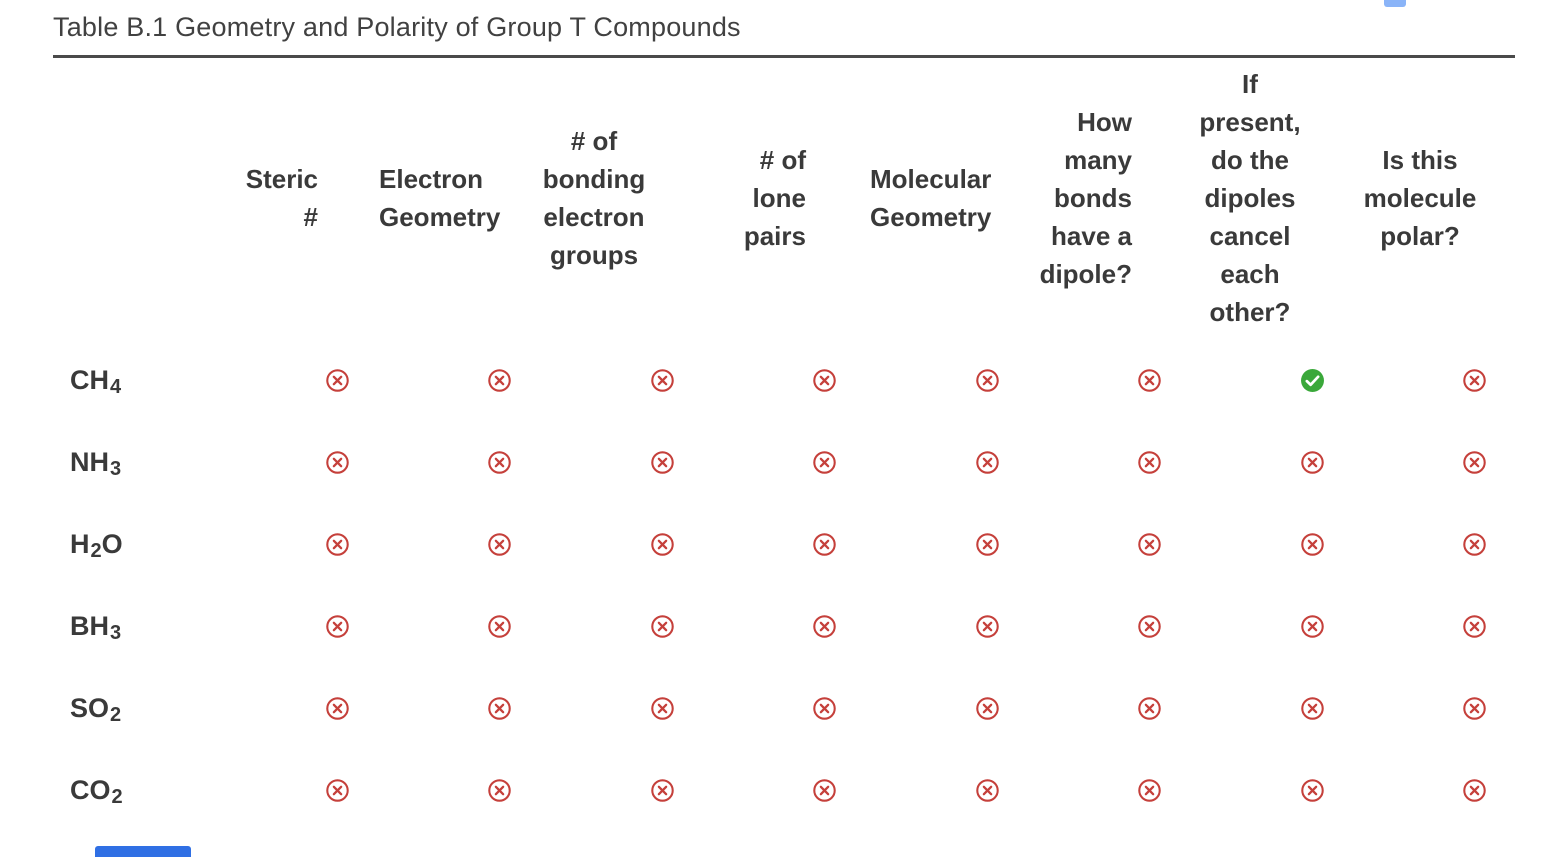 This screenshot has height=857, width=1562. What do you see at coordinates (80, 543) in the screenshot?
I see `formula-text: H` at bounding box center [80, 543].